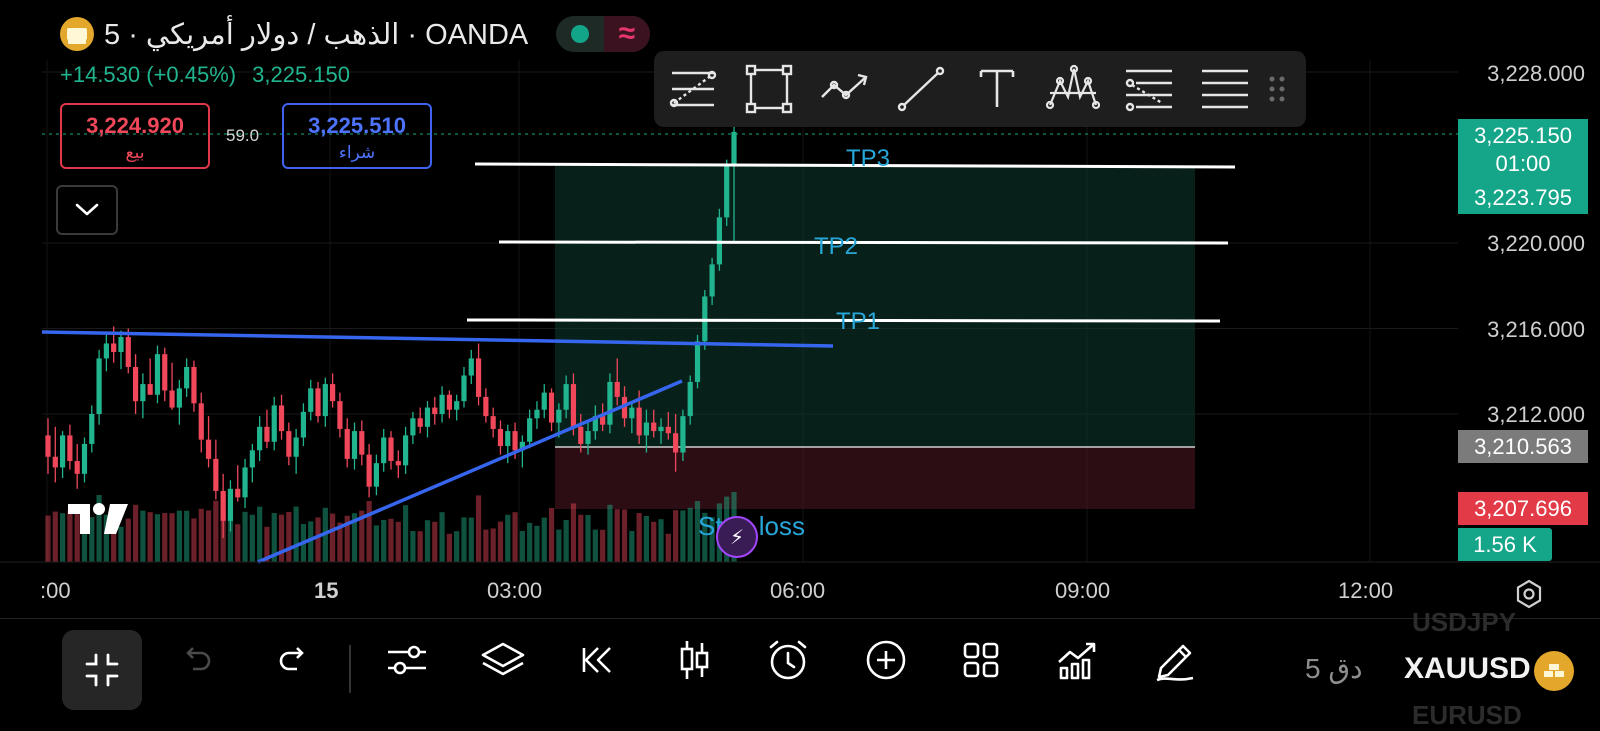  I want to click on indicator-settings-button, so click(407, 660).